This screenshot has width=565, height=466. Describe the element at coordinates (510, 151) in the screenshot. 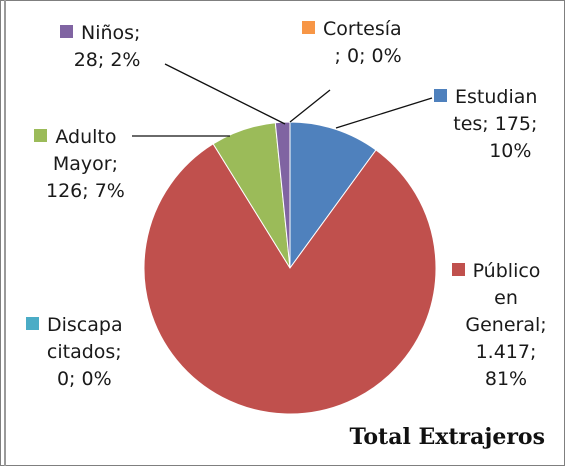

I see `label-estudiantes-line3: 10%` at that location.